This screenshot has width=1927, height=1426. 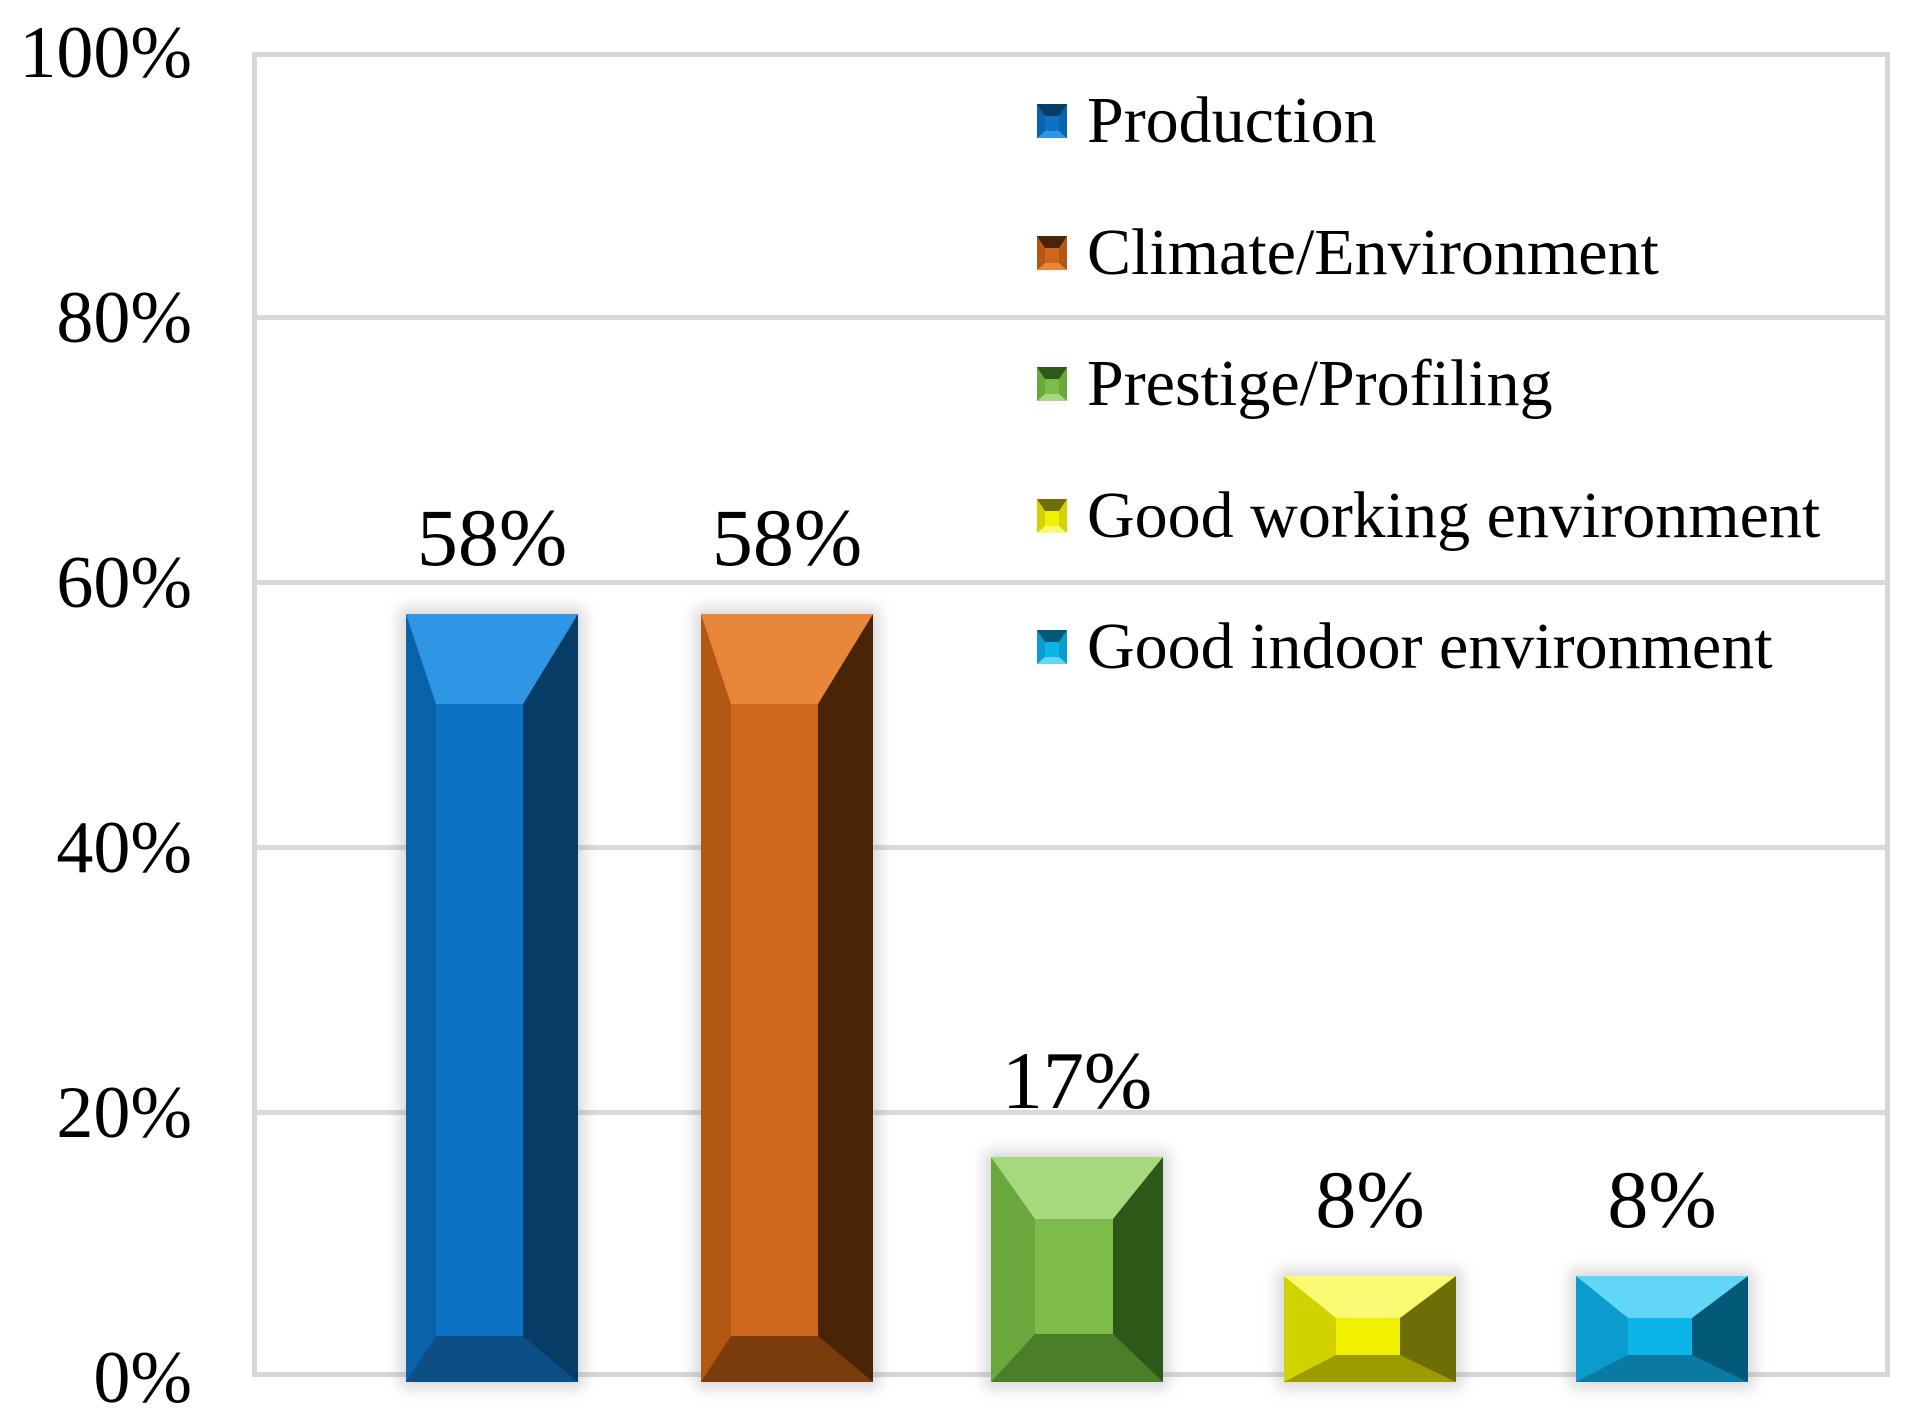 I want to click on bar-climate-environment, so click(x=787, y=997).